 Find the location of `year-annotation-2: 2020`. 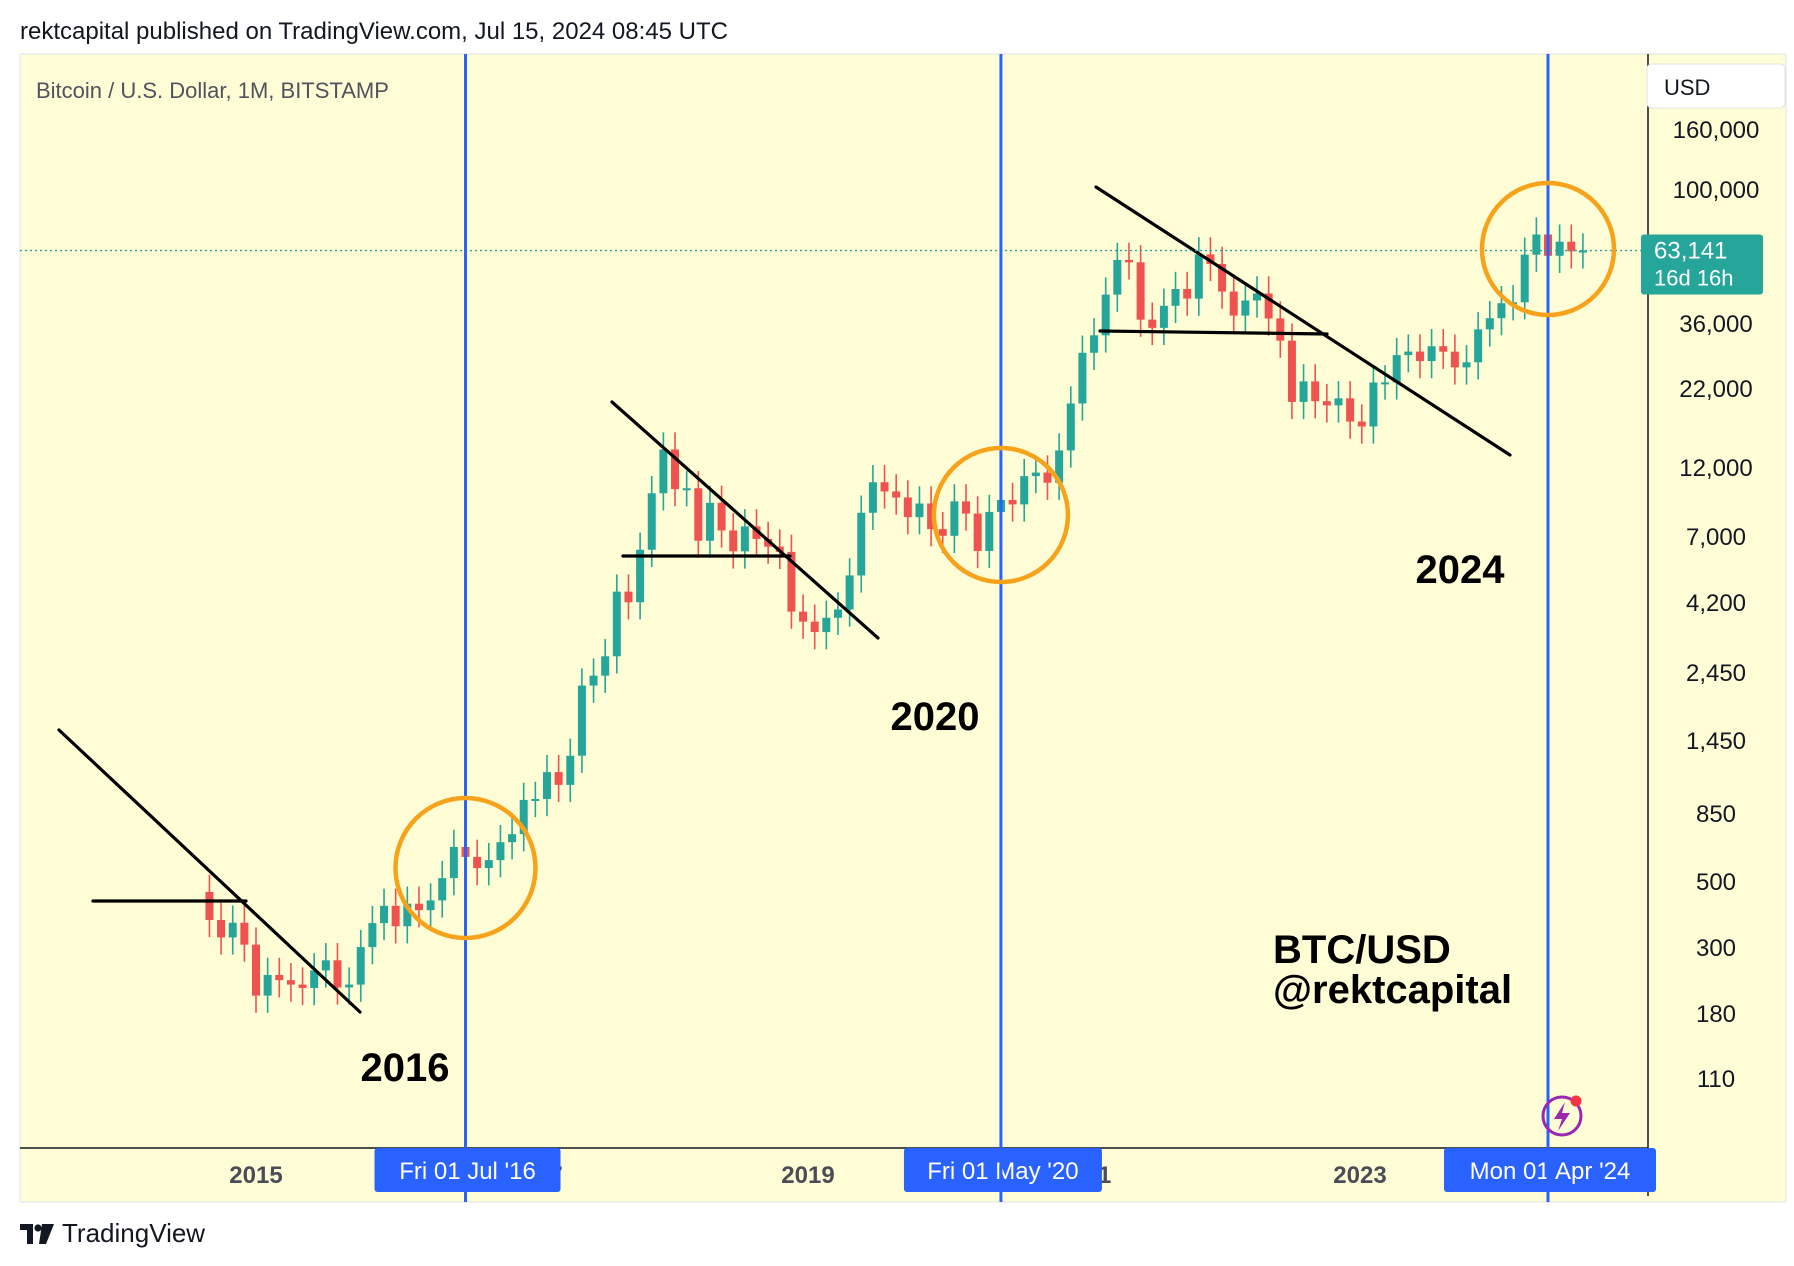

year-annotation-2: 2020 is located at coordinates (935, 717).